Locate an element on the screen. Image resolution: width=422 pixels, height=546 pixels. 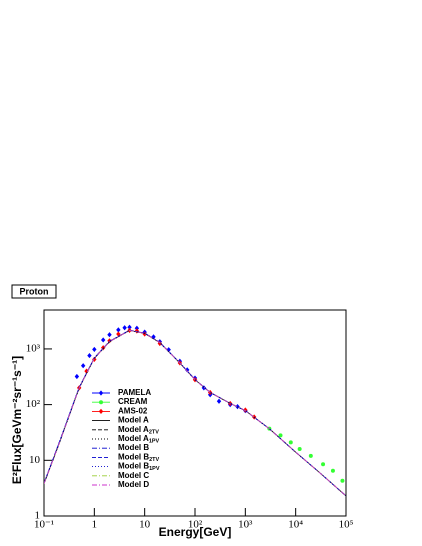
legend-name: AMS-02 is located at coordinates (133, 411).